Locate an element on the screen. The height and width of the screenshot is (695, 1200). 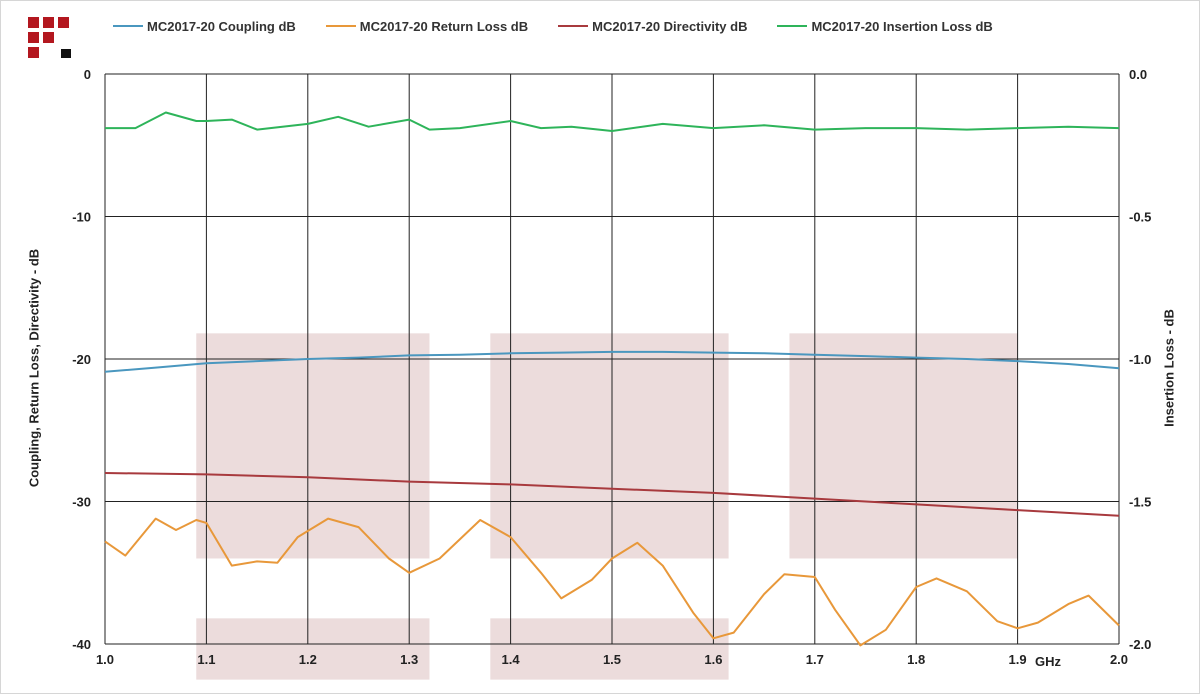
legend-label: MC2017-20 Directivity dB is located at coordinates (670, 26).